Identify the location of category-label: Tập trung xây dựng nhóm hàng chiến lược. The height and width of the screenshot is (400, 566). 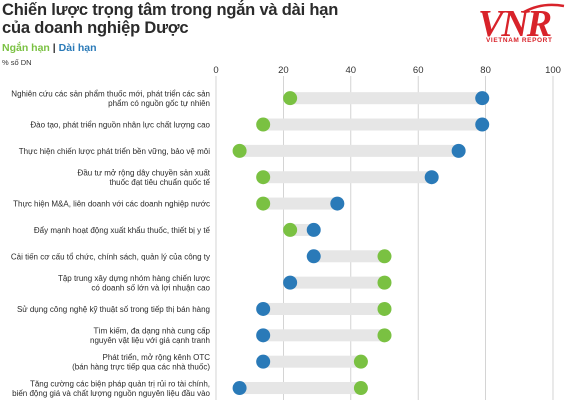
(134, 278).